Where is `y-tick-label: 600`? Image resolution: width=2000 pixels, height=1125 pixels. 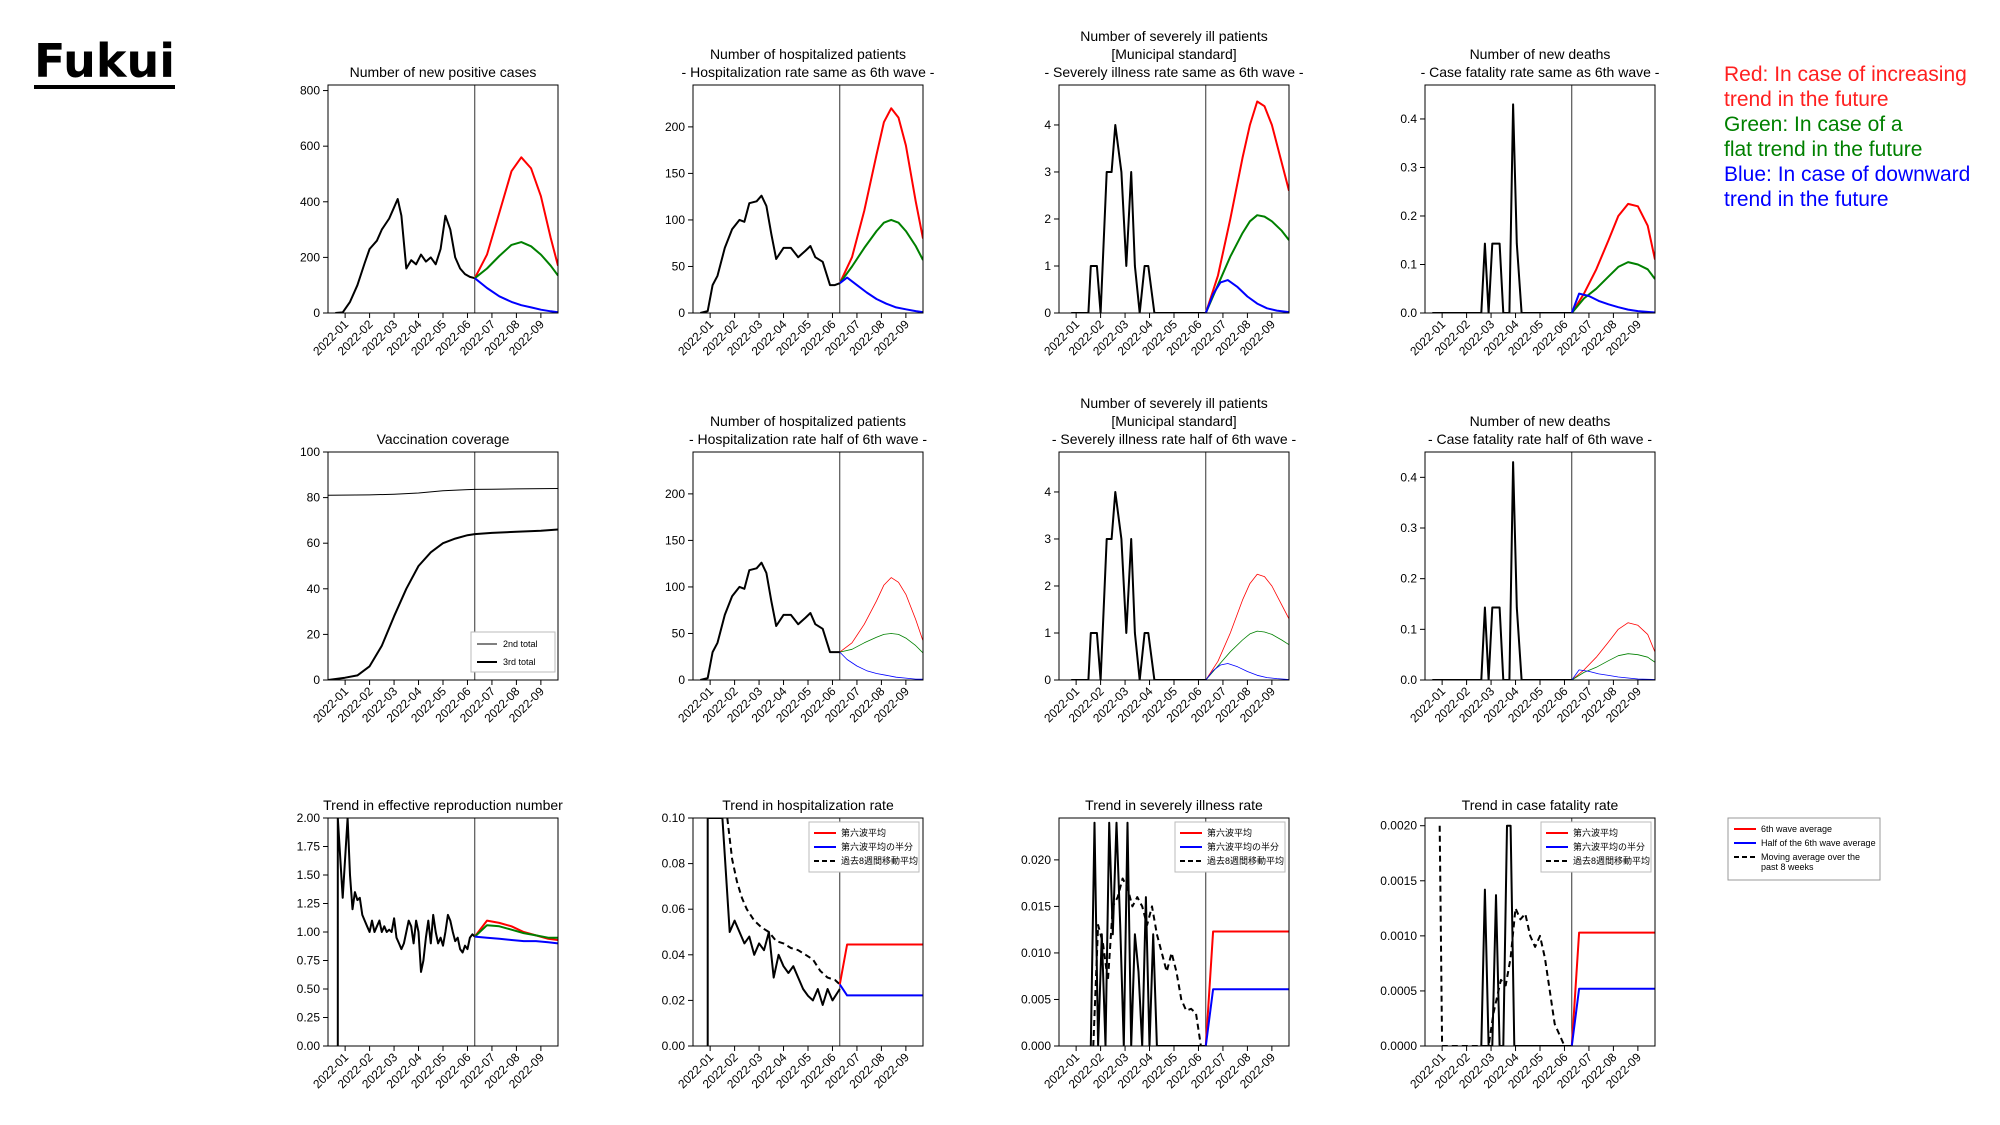 y-tick-label: 600 is located at coordinates (310, 146).